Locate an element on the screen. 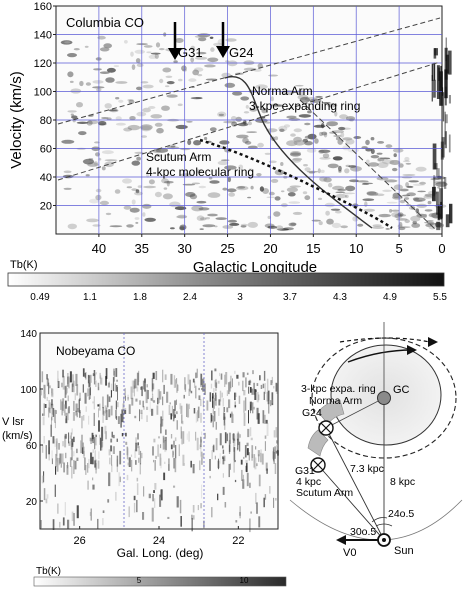  bottom-y-tick-label: 20 is located at coordinates (32, 502).